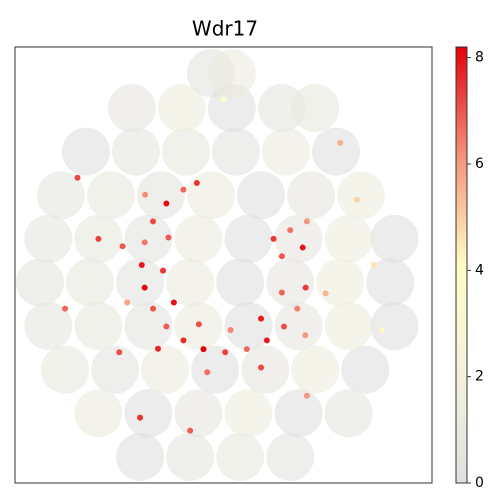 The width and height of the screenshot is (500, 504). What do you see at coordinates (479, 483) in the screenshot?
I see `colorbar-tick-label: 0` at bounding box center [479, 483].